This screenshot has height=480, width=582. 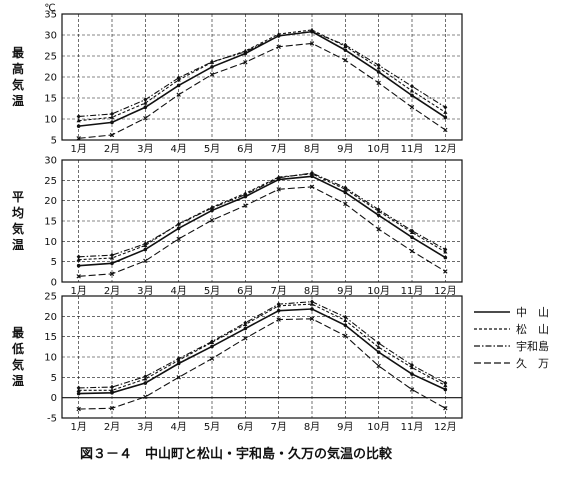 What do you see at coordinates (532, 346) in the screenshot?
I see `legend-label-3: 宇和島` at bounding box center [532, 346].